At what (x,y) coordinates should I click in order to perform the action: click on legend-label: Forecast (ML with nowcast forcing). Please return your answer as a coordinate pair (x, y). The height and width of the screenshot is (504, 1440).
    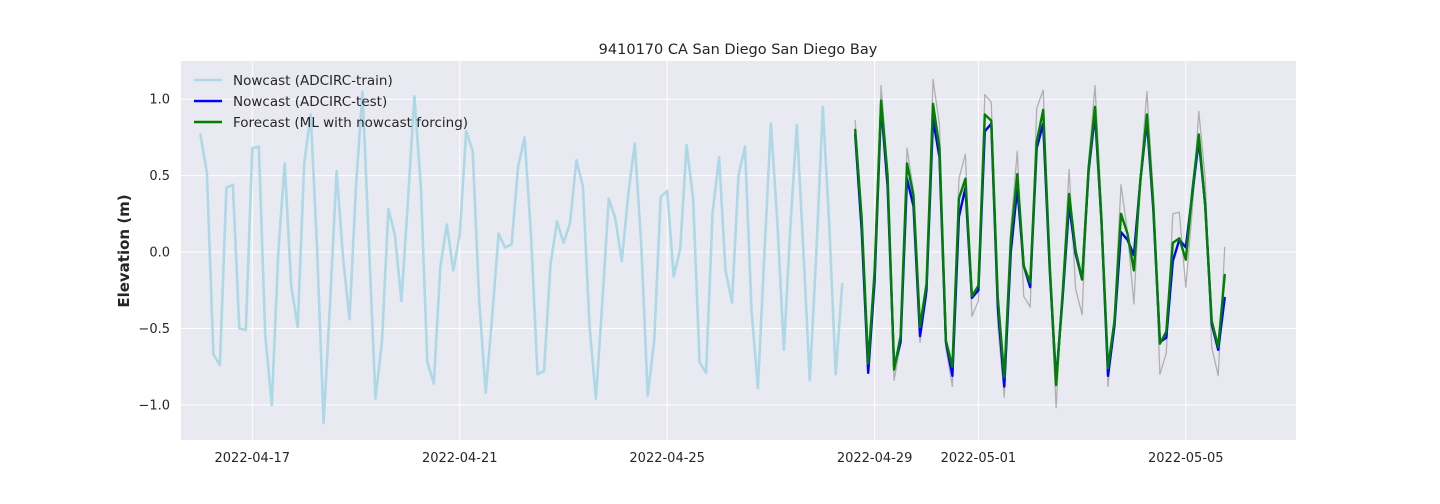
    Looking at the image, I should click on (350, 123).